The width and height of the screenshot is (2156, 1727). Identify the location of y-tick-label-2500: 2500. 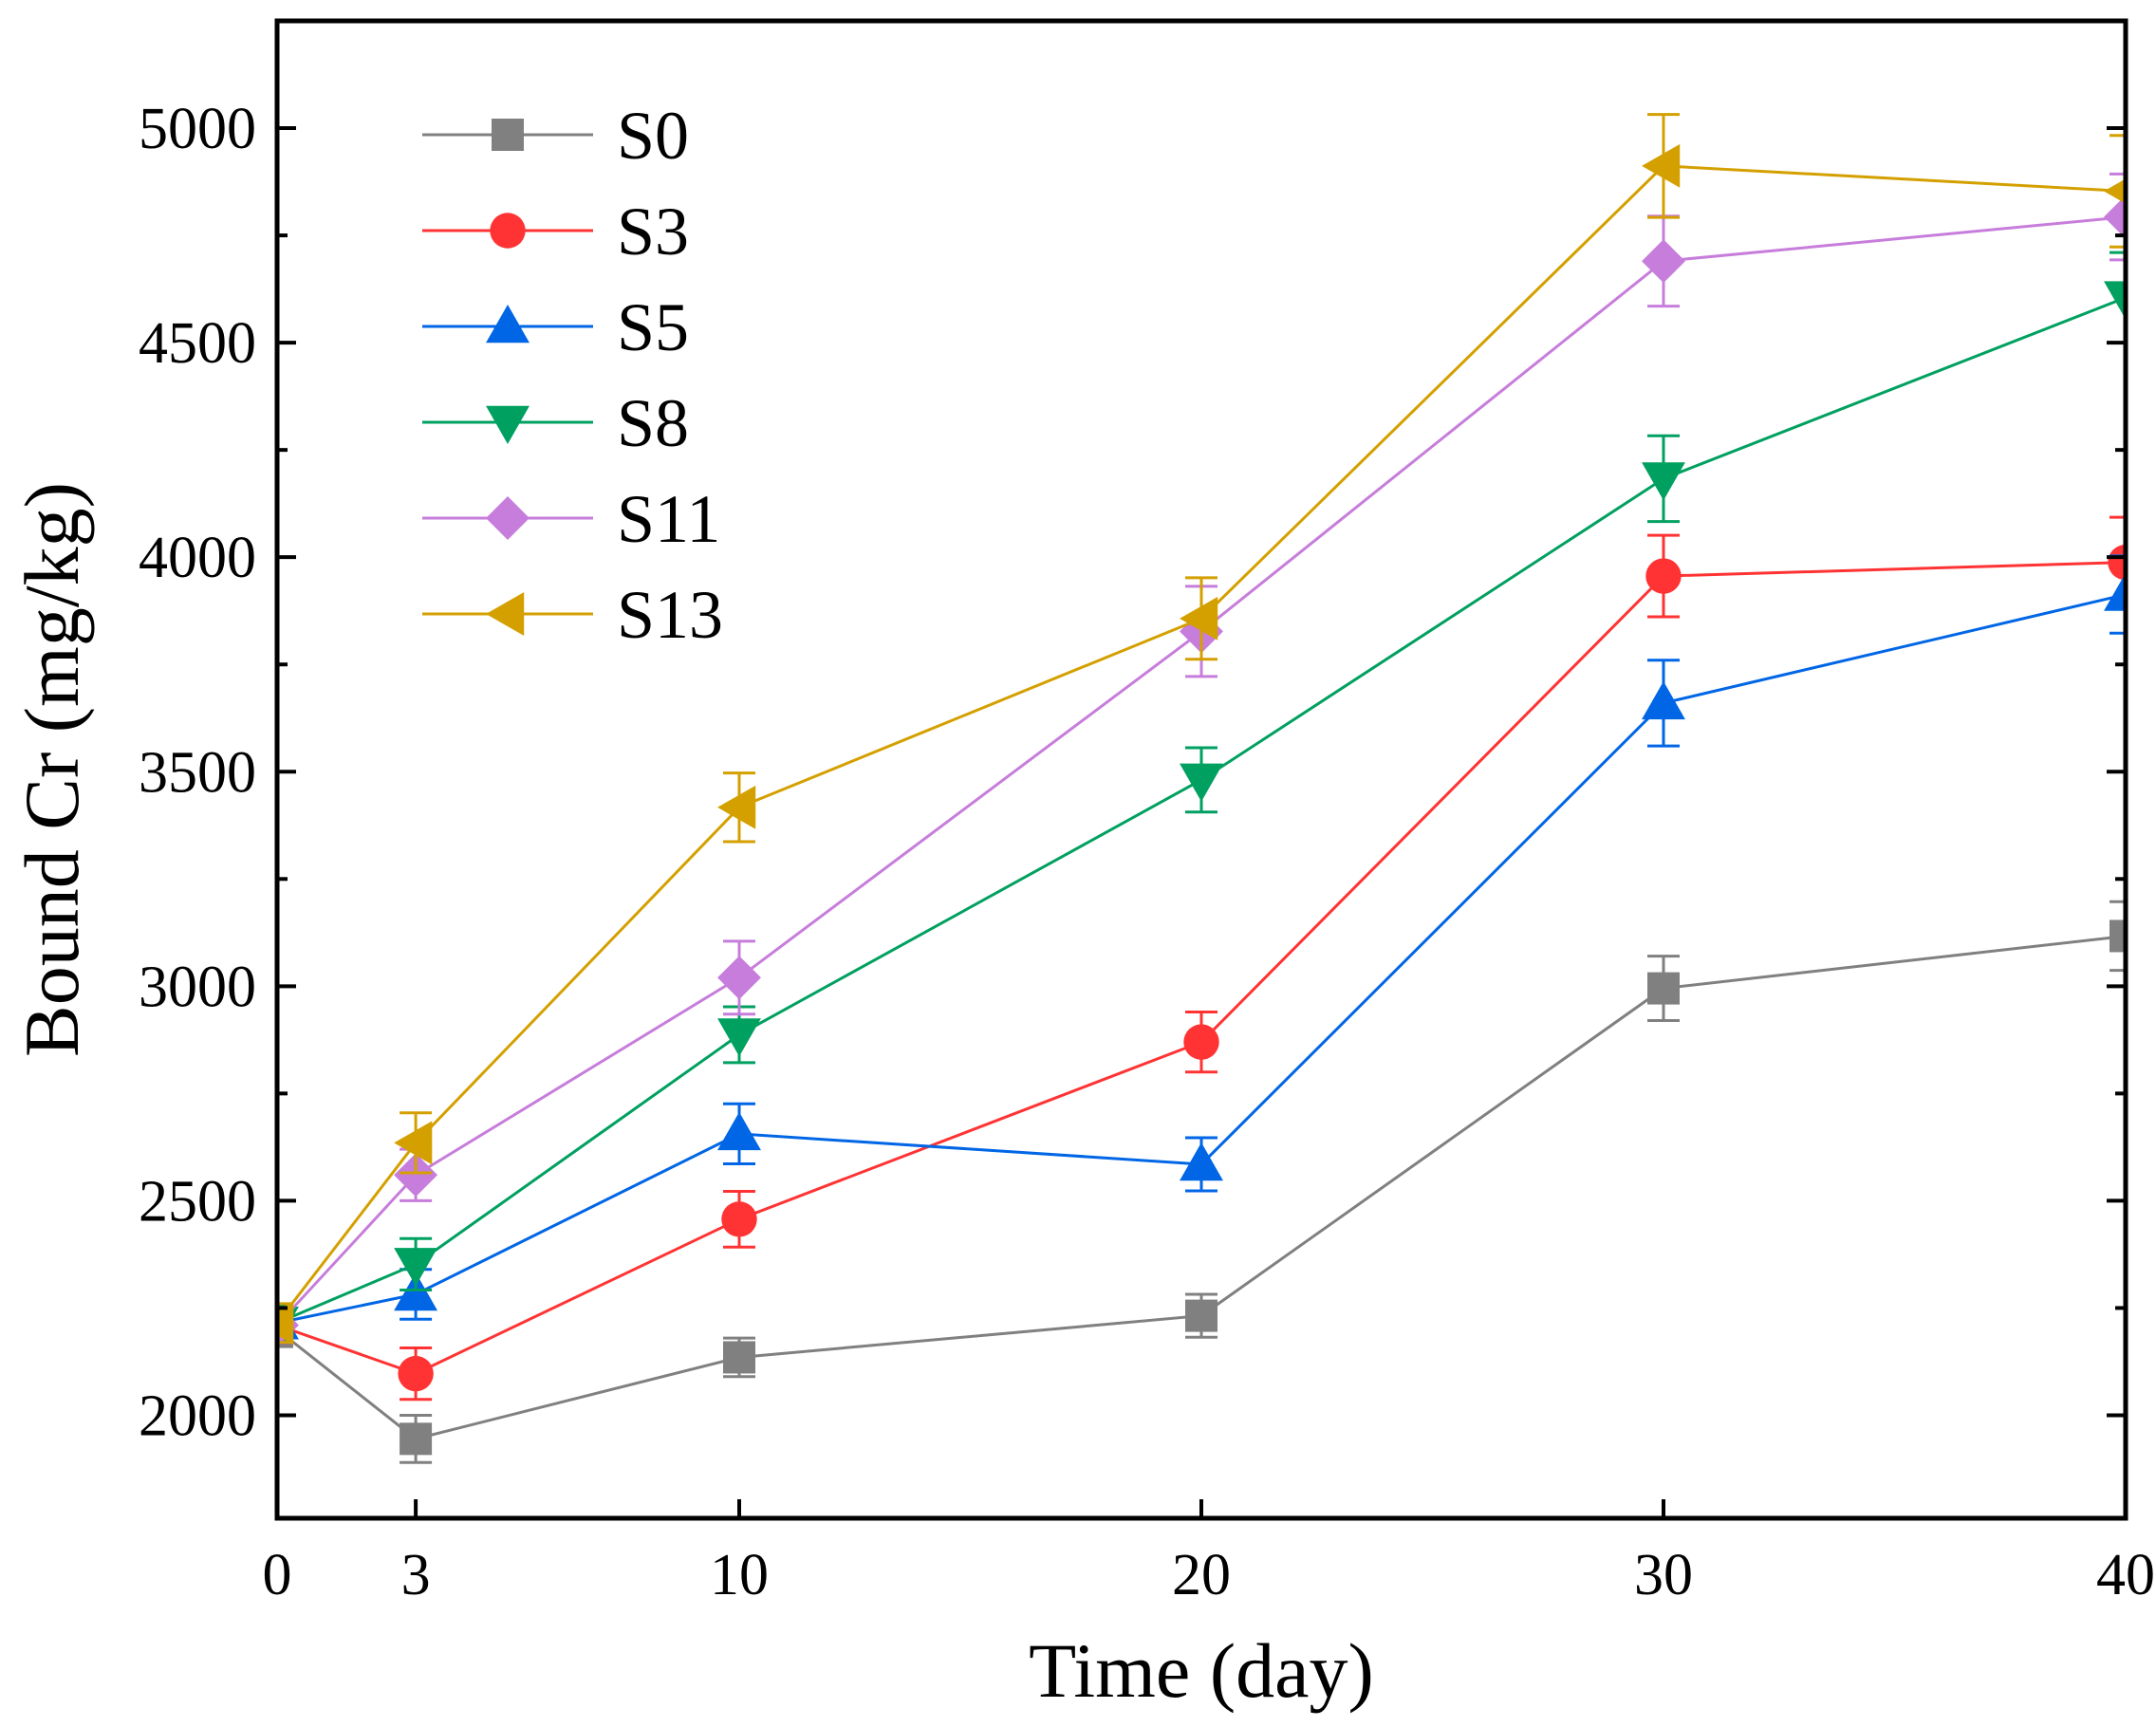
(197, 1202).